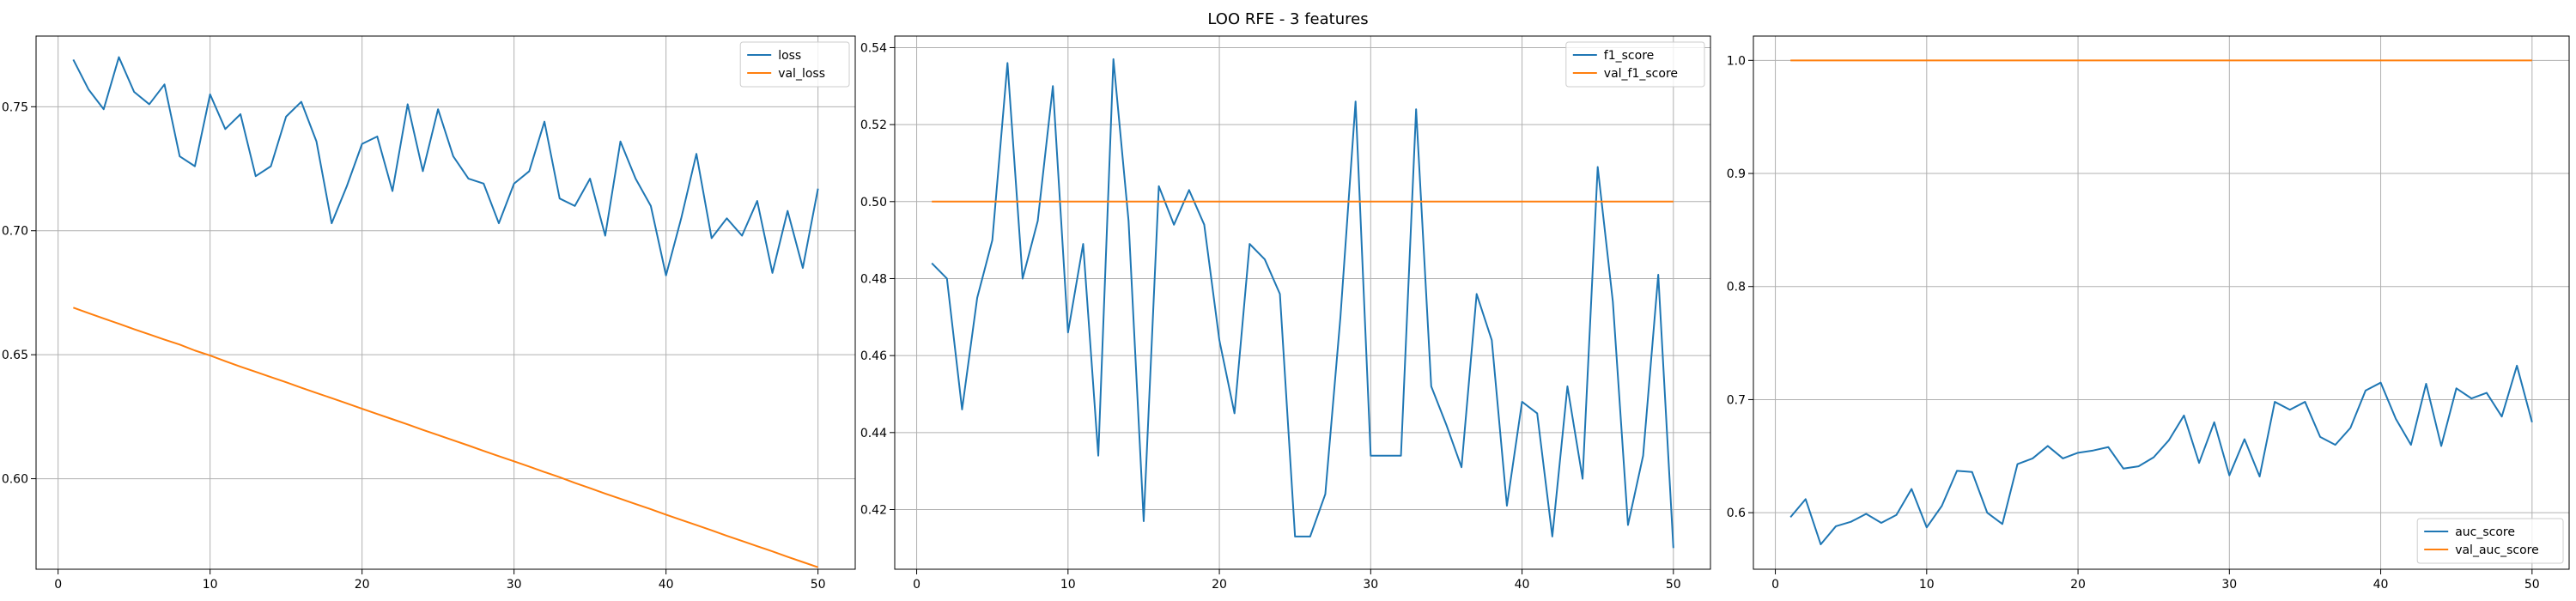 This screenshot has width=2576, height=601. Describe the element at coordinates (1737, 61) in the screenshot. I see `panel-2-ytick-label-4: 1.0` at that location.